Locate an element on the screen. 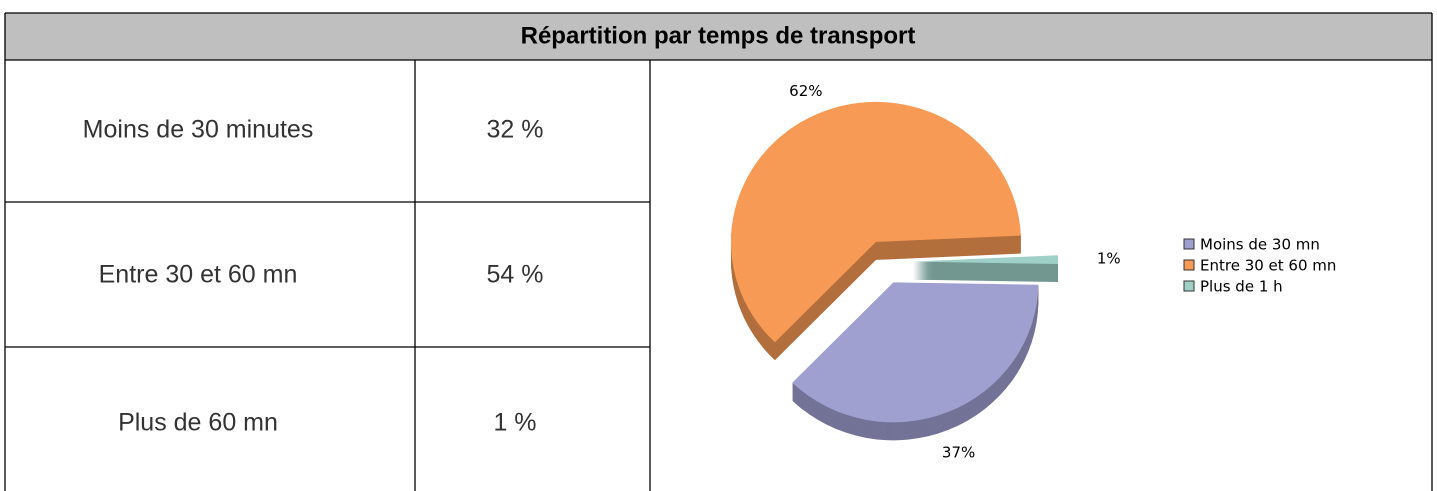 This screenshot has width=1437, height=491. legend-label: Plus de 1 h is located at coordinates (1241, 287).